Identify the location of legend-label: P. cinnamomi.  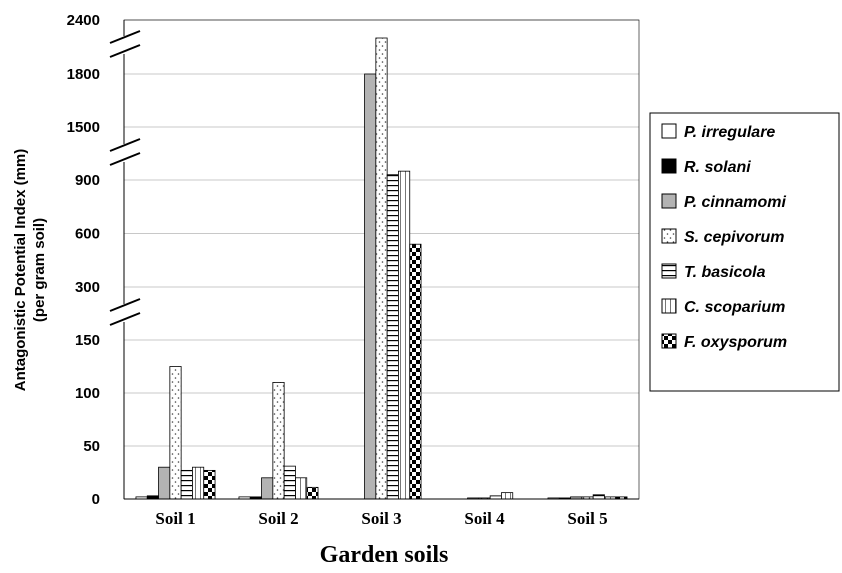
(735, 202).